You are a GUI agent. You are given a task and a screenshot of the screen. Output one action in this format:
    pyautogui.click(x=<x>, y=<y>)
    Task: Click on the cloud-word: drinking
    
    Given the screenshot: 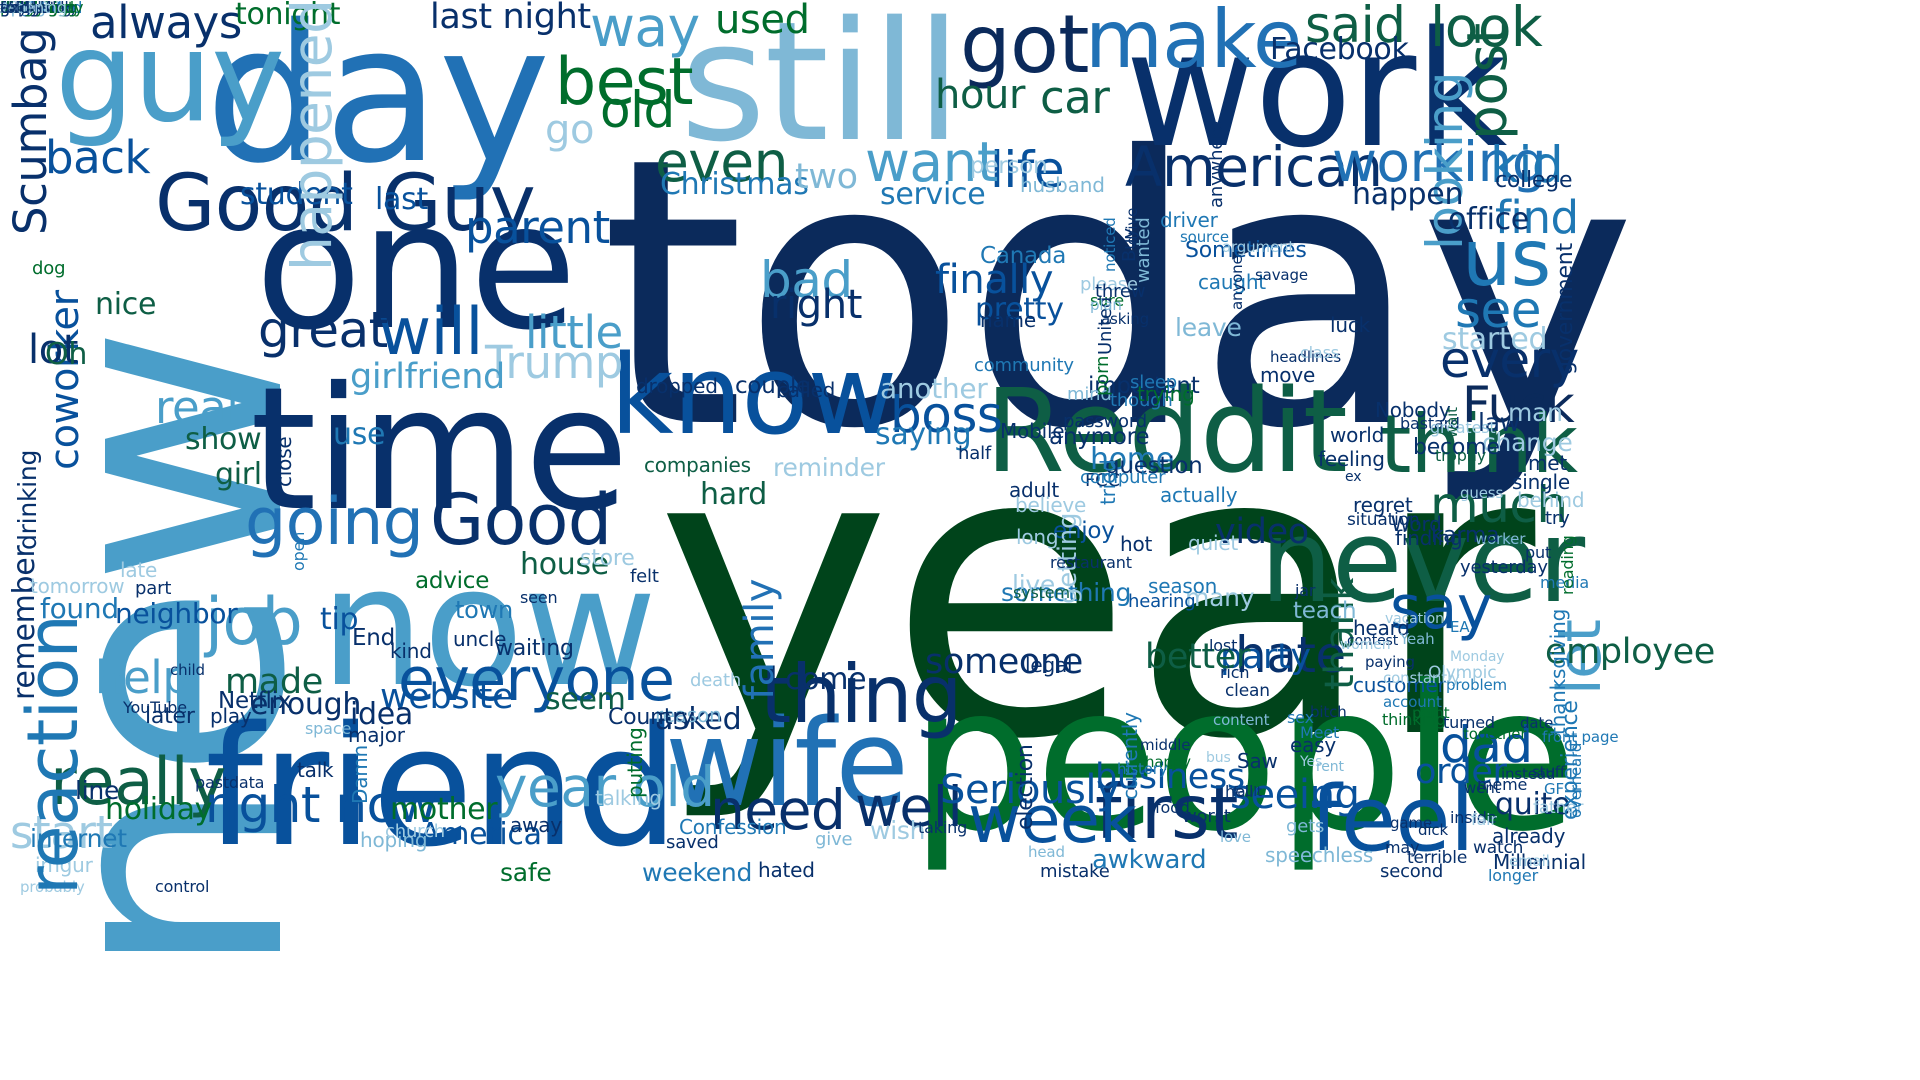 What is the action you would take?
    pyautogui.click(x=27, y=499)
    